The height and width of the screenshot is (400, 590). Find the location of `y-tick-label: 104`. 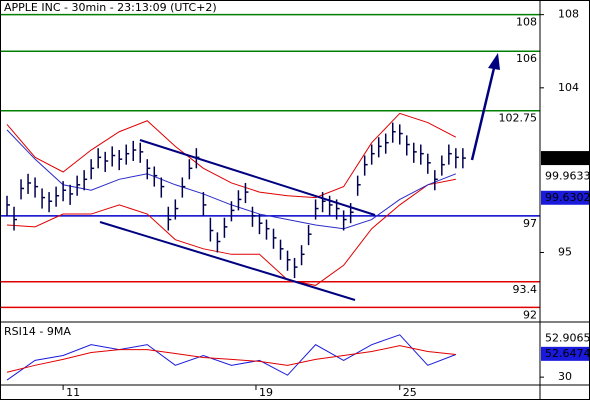

y-tick-label: 104 is located at coordinates (568, 87).